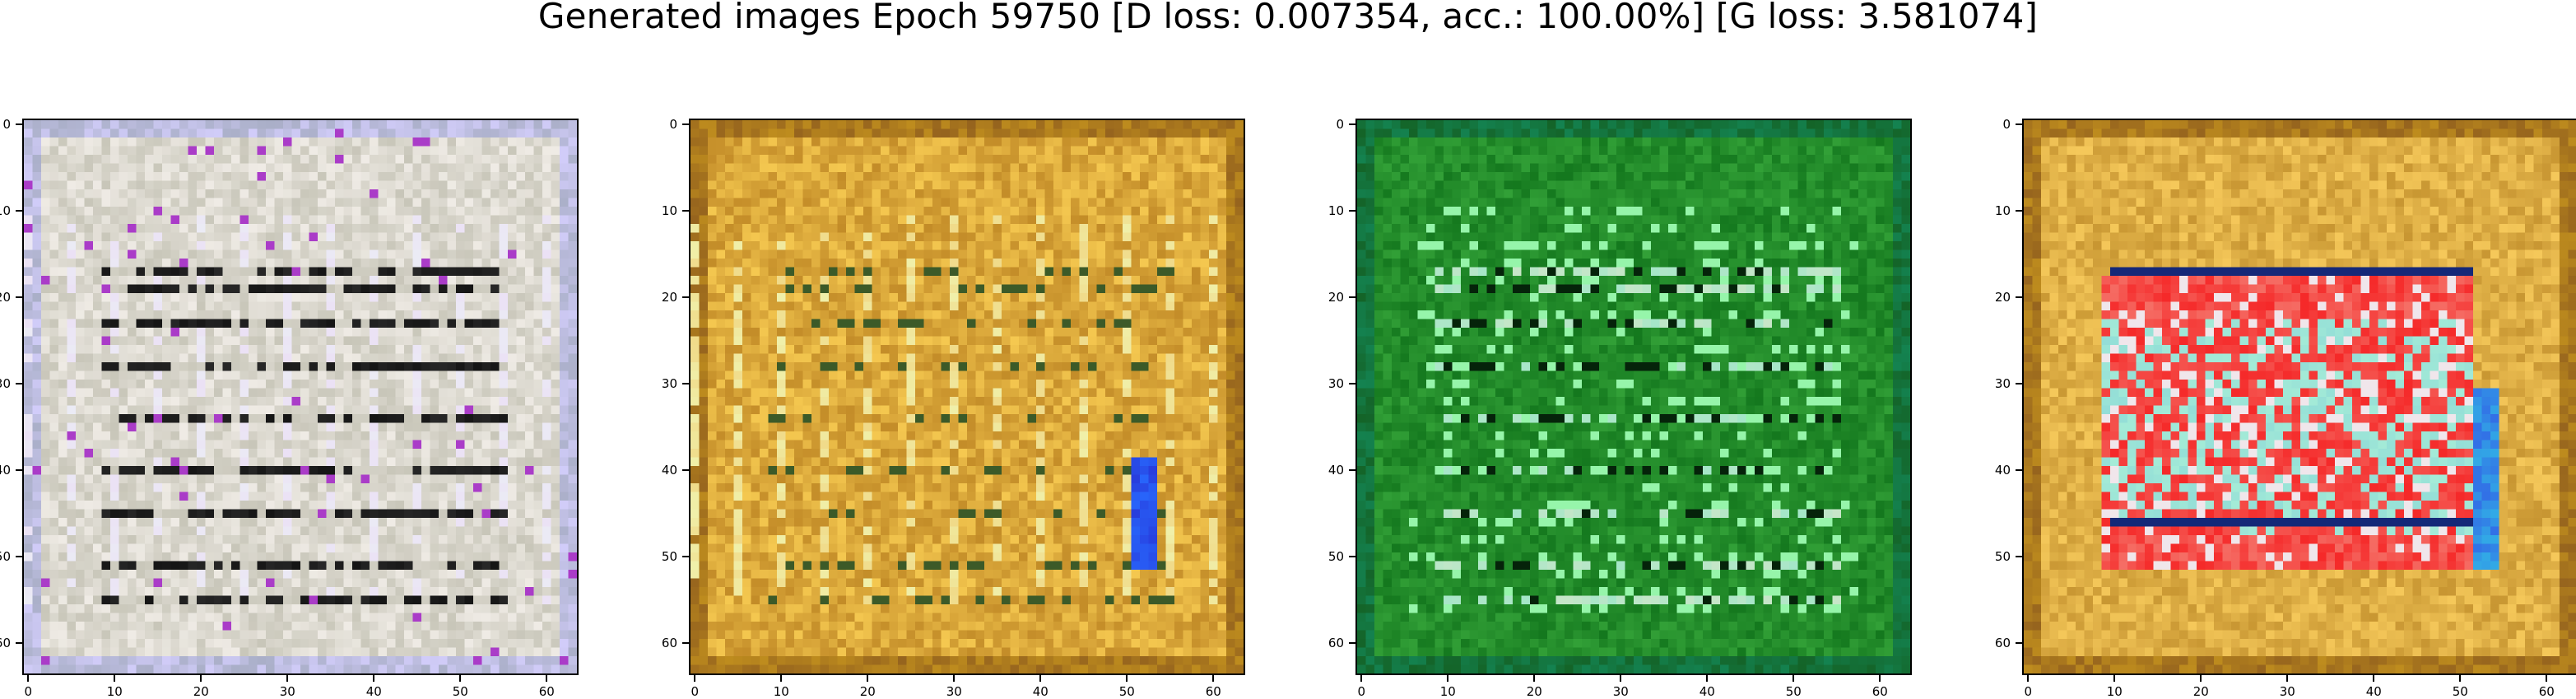 The height and width of the screenshot is (699, 2576). What do you see at coordinates (2114, 691) in the screenshot?
I see `x-tick-label: 10` at bounding box center [2114, 691].